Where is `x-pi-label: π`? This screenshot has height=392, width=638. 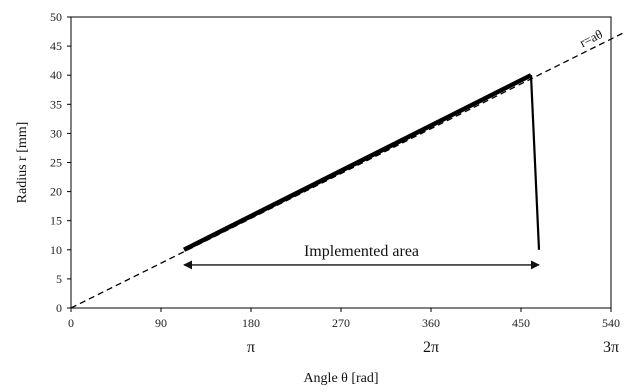
x-pi-label: π is located at coordinates (251, 347).